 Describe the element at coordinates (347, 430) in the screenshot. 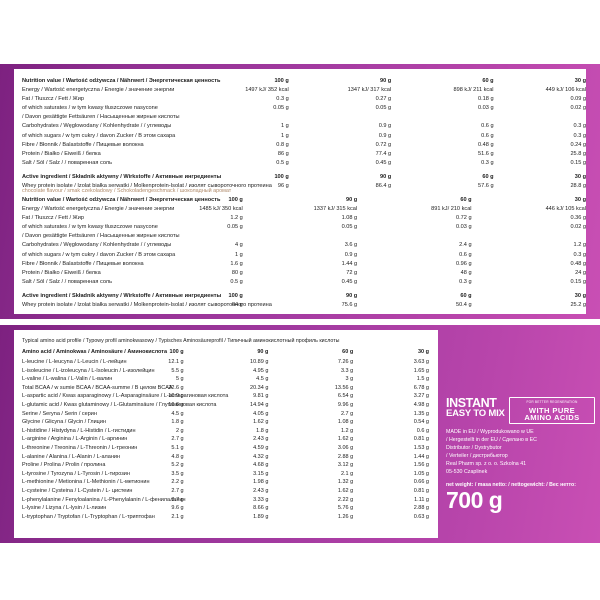

I see `amino-value: 1.2 g` at that location.